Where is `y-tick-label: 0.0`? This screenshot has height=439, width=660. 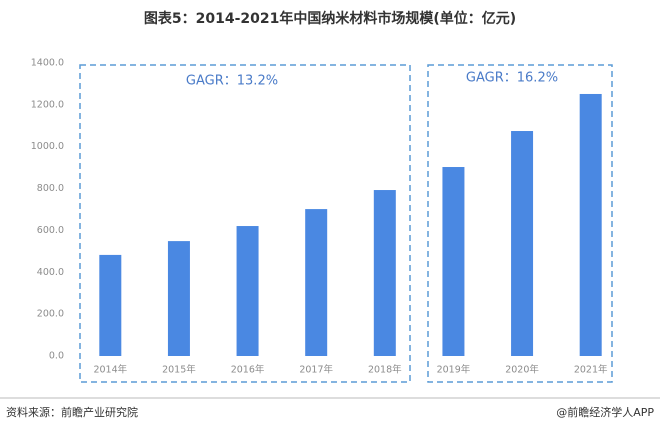
y-tick-label: 0.0 is located at coordinates (56, 356).